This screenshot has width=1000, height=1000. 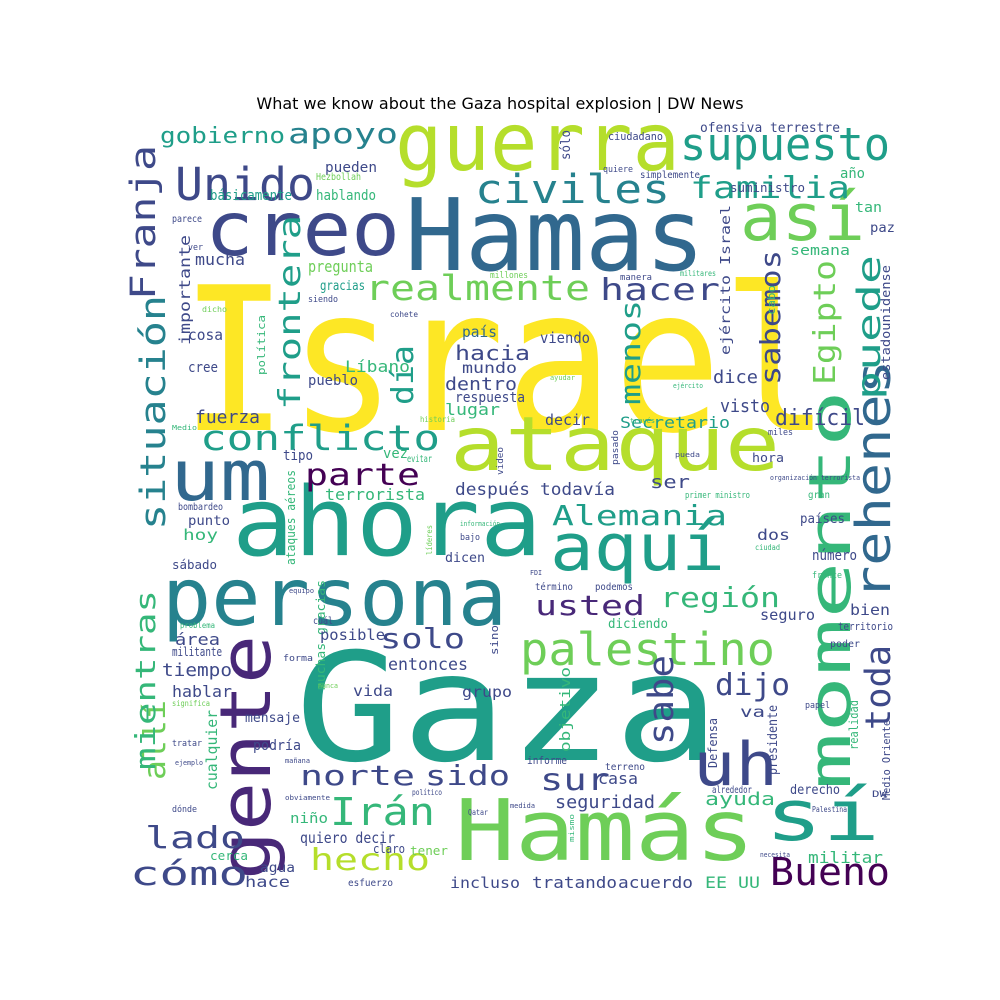 What do you see at coordinates (785, 144) in the screenshot?
I see `word-supuesto: supuesto` at bounding box center [785, 144].